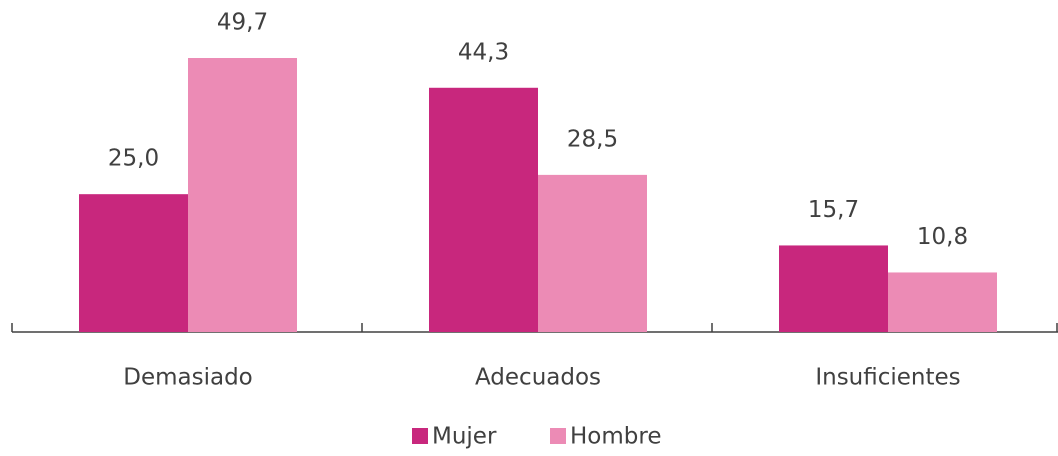 The height and width of the screenshot is (456, 1058). Describe the element at coordinates (483, 52) in the screenshot. I see `data-label: 44,3` at that location.